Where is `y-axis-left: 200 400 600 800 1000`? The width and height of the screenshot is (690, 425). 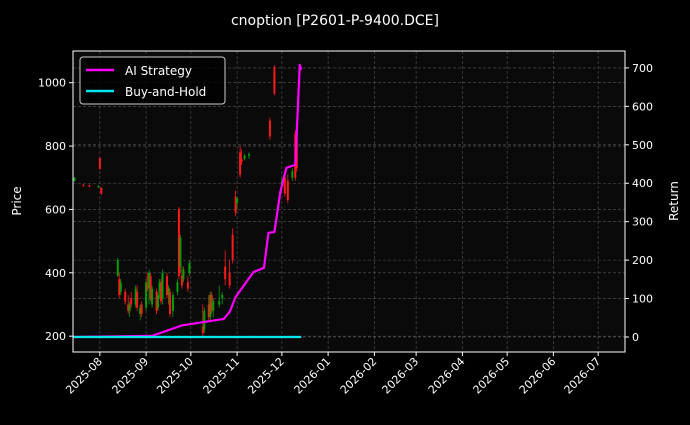 y-axis-left: 200 400 600 800 1000 is located at coordinates (55, 210).